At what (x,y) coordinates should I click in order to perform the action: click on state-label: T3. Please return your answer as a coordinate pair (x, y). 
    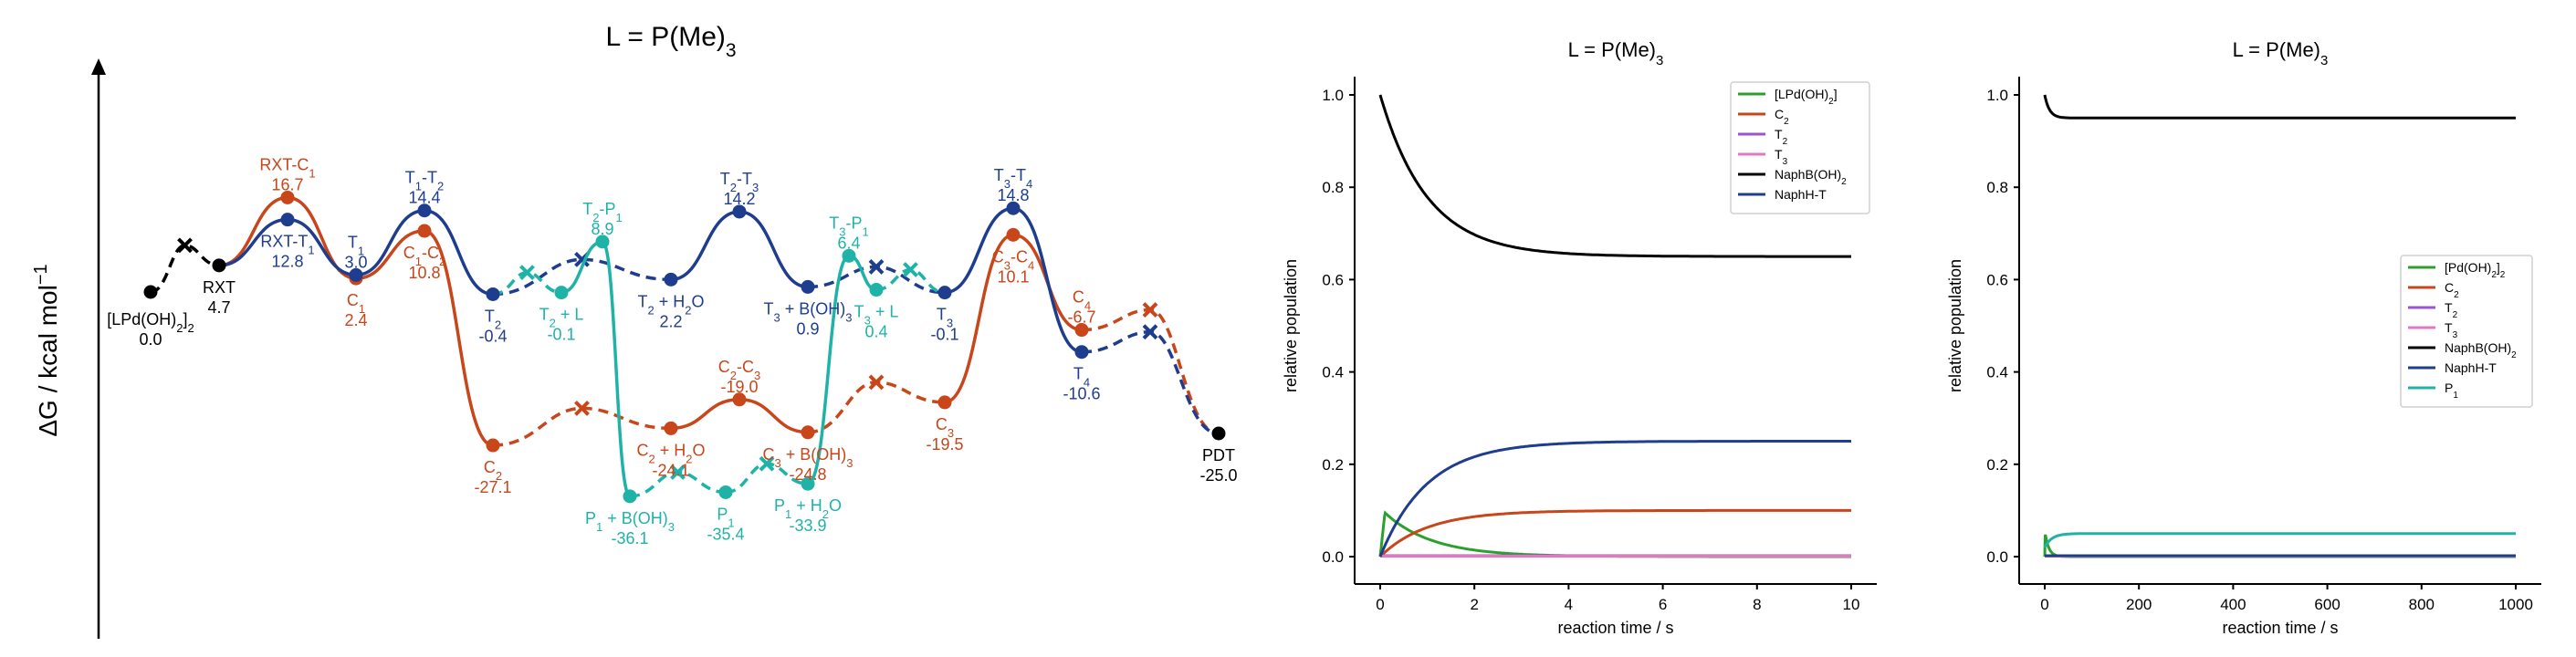
    Looking at the image, I should click on (945, 318).